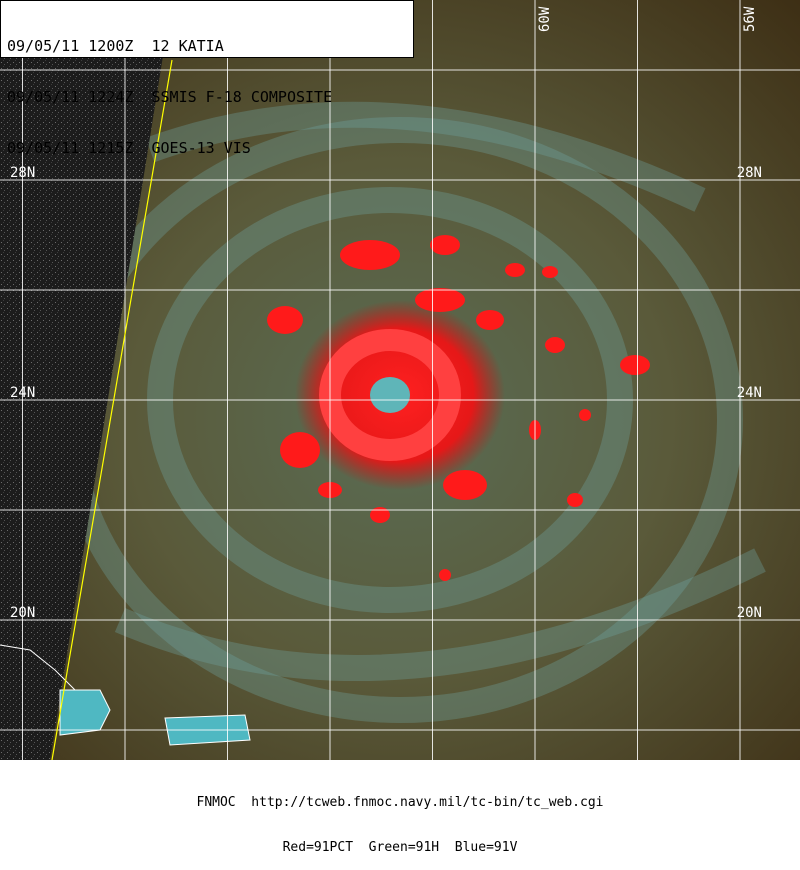  Describe the element at coordinates (38, 667) in the screenshot. I see `coastline-hispaniola` at that location.